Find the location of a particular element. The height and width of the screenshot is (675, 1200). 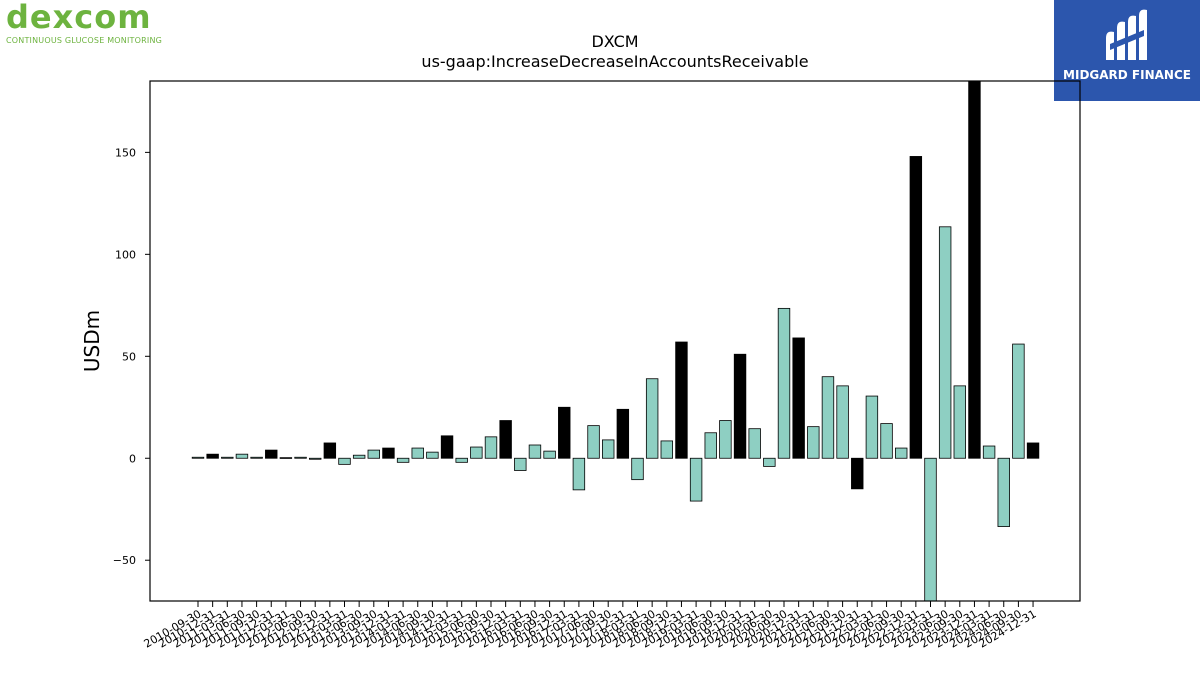

dexcom-tagline: CONTINUOUS GLUCOSE MONITORING is located at coordinates (84, 40).